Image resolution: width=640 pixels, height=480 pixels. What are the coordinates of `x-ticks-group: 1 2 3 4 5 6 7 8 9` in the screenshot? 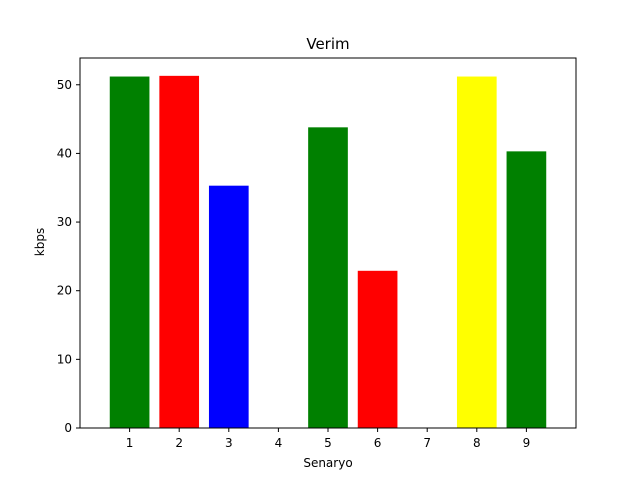 It's located at (328, 439).